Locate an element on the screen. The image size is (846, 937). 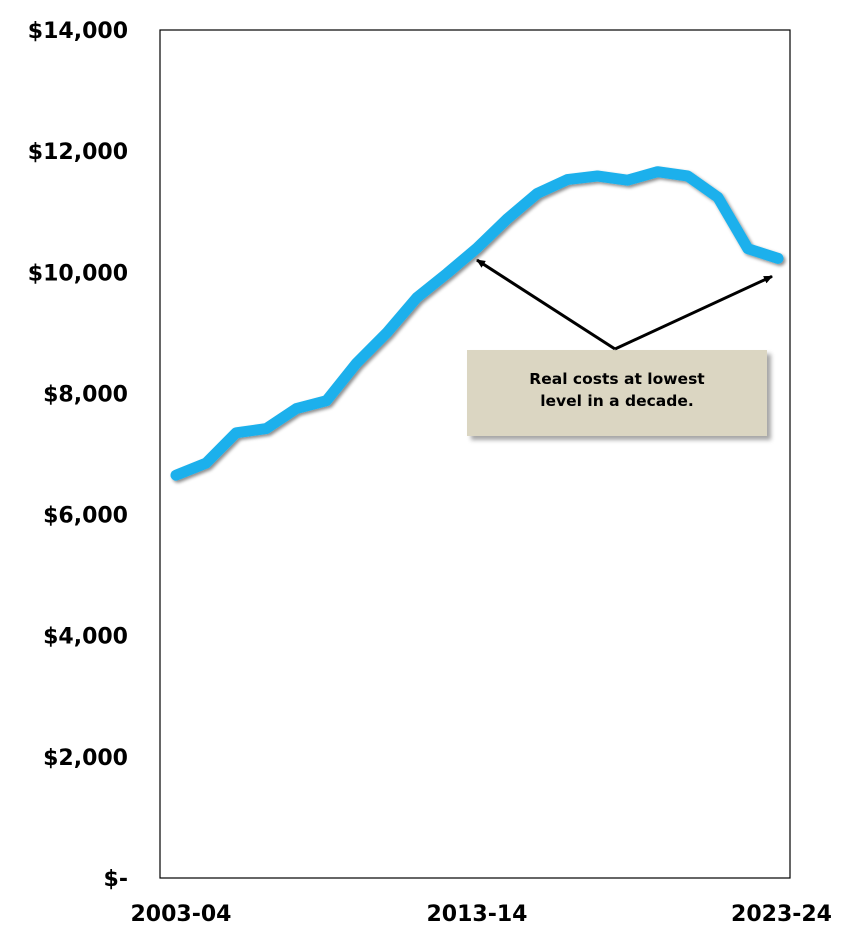
y-tick-label: $8,000 is located at coordinates (85, 394).